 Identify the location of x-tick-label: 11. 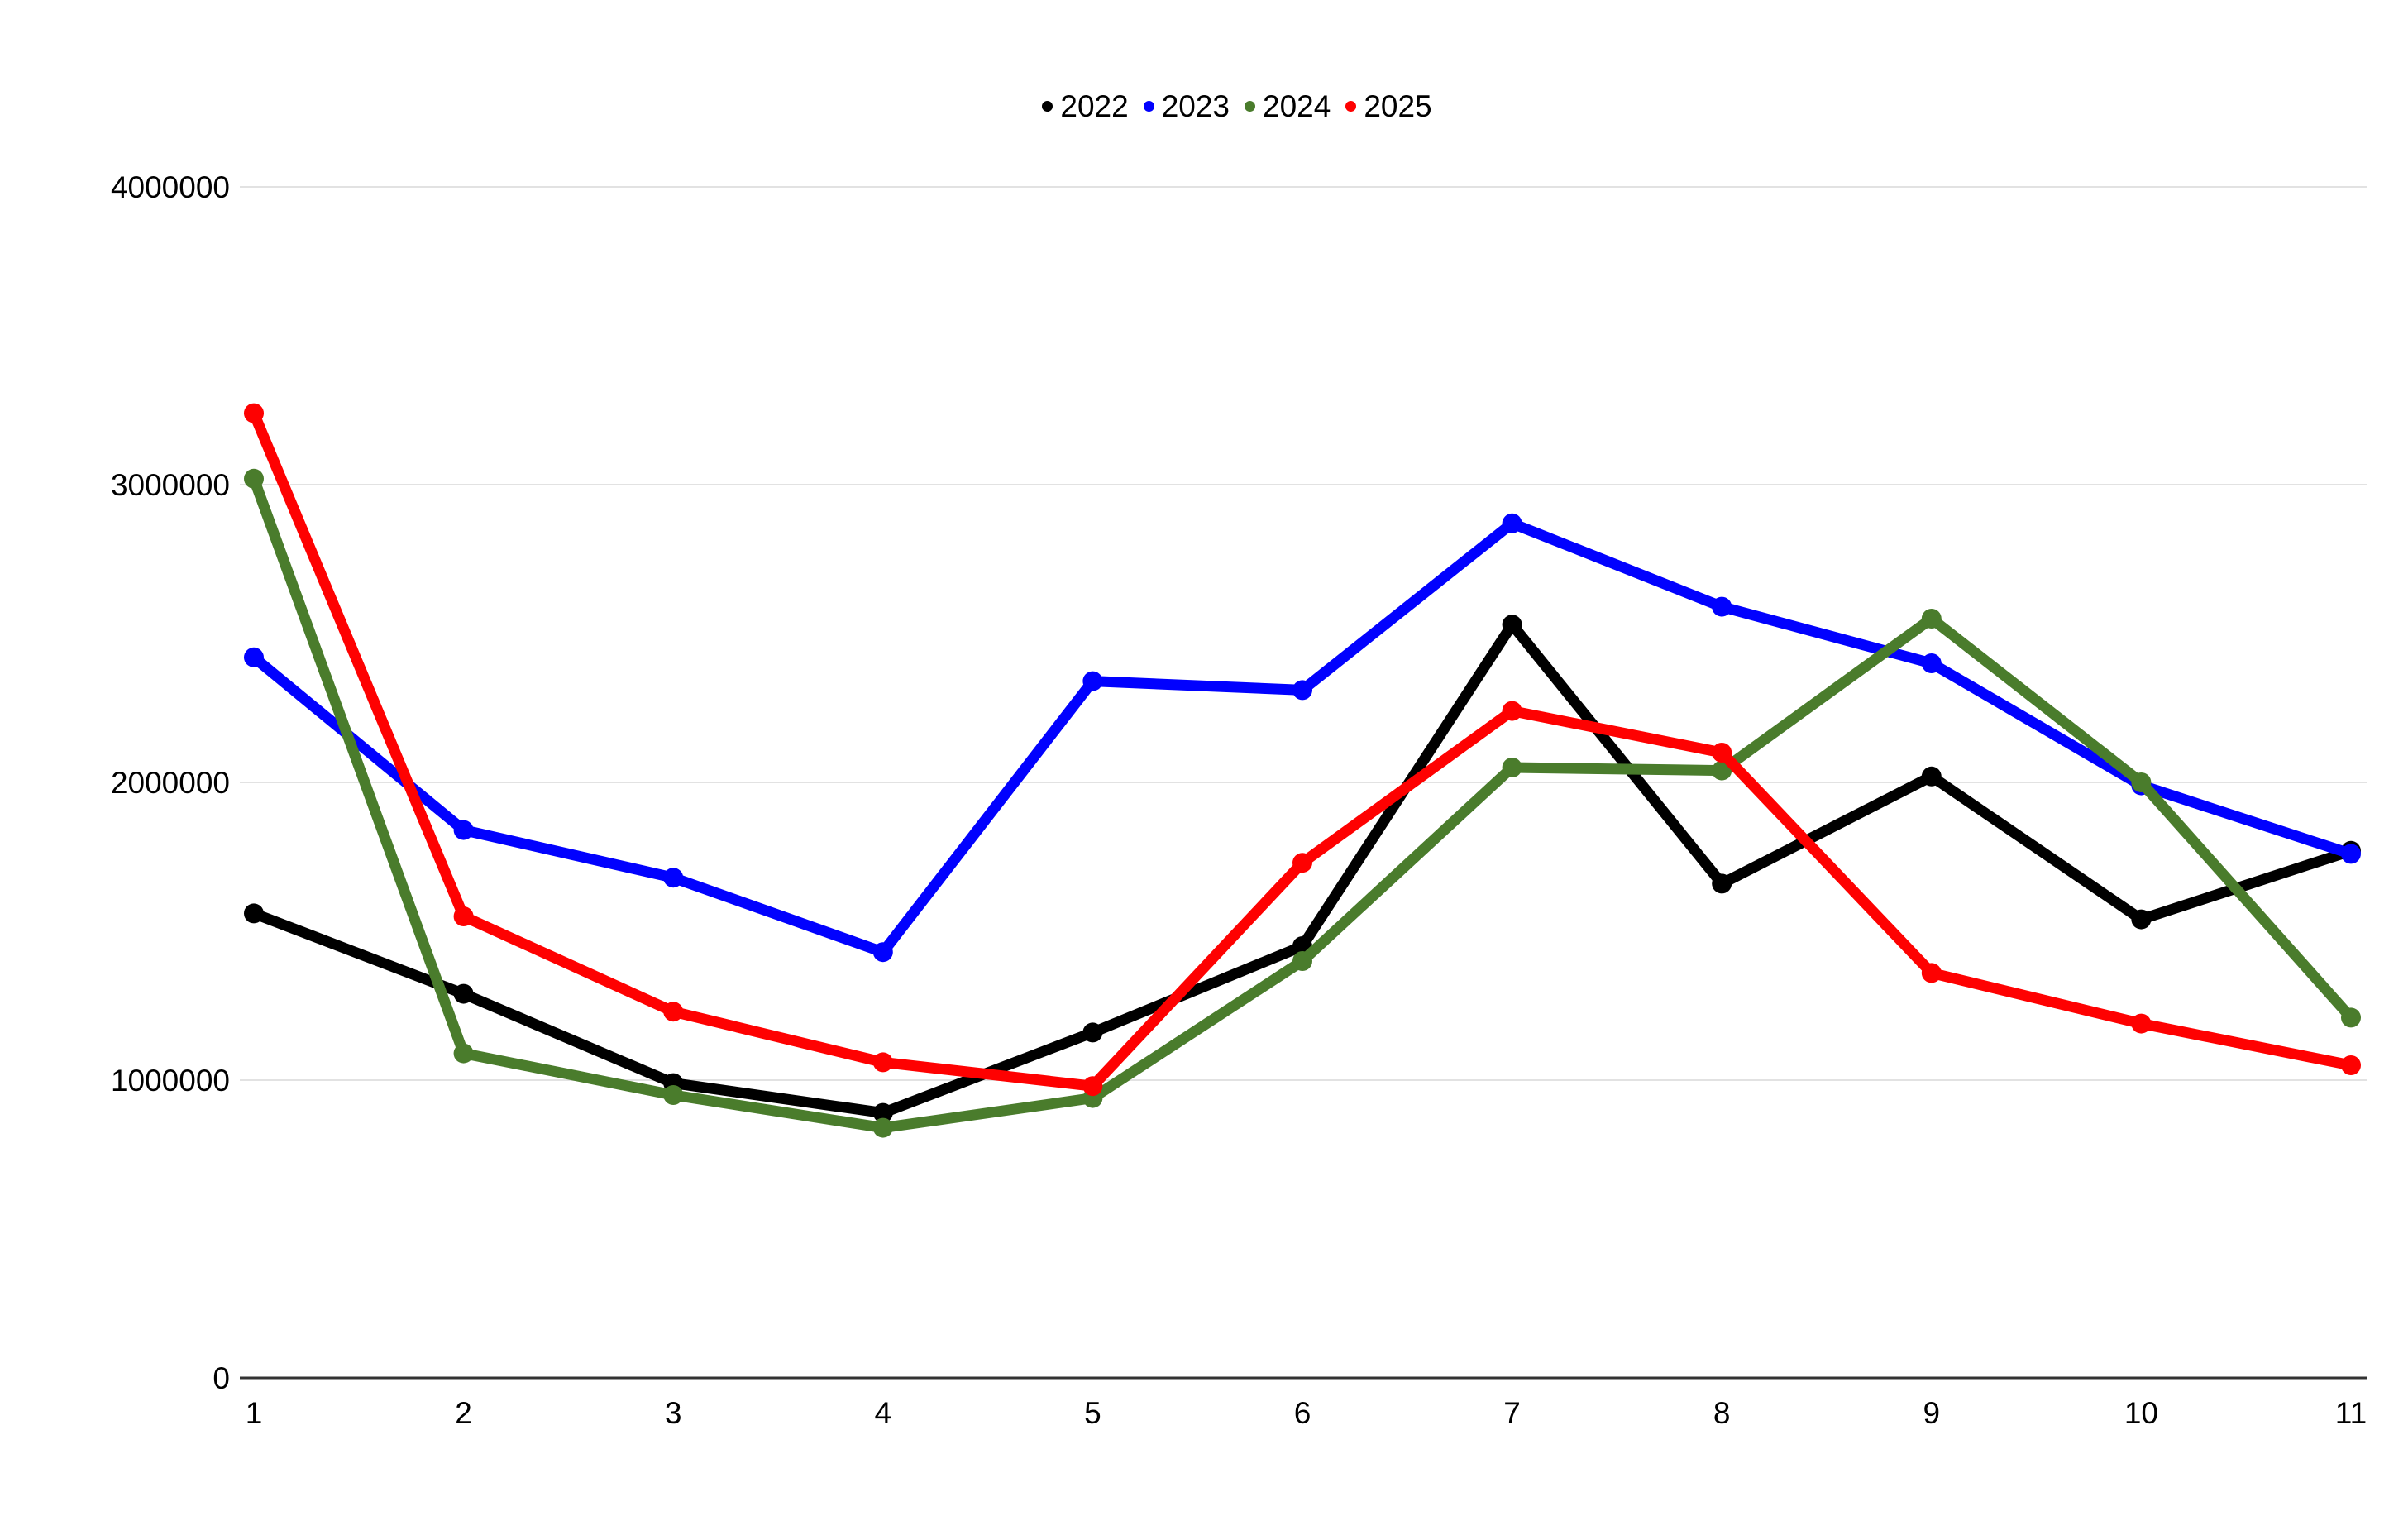
(2351, 1413).